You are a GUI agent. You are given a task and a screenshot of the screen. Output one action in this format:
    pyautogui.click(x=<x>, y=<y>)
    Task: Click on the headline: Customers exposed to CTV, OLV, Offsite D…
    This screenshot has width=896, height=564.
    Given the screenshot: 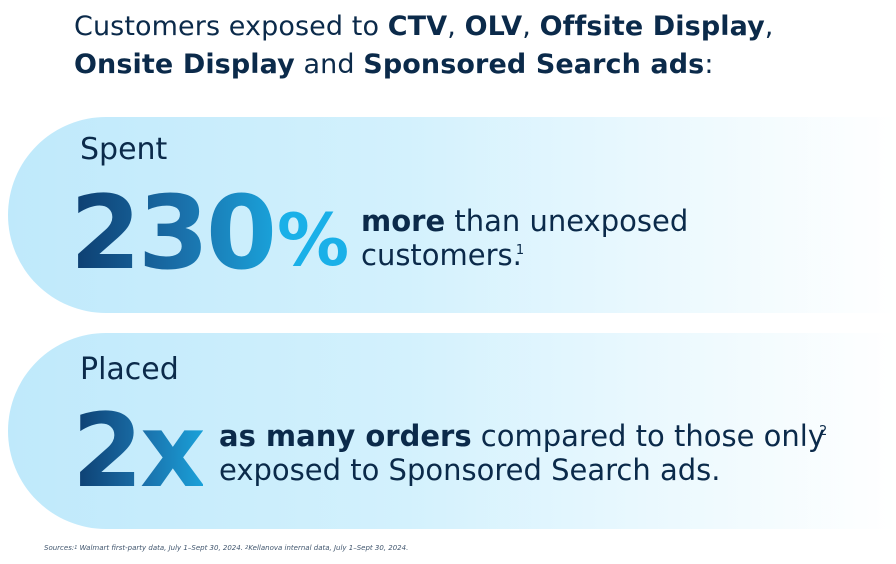 What is the action you would take?
    pyautogui.click(x=474, y=46)
    